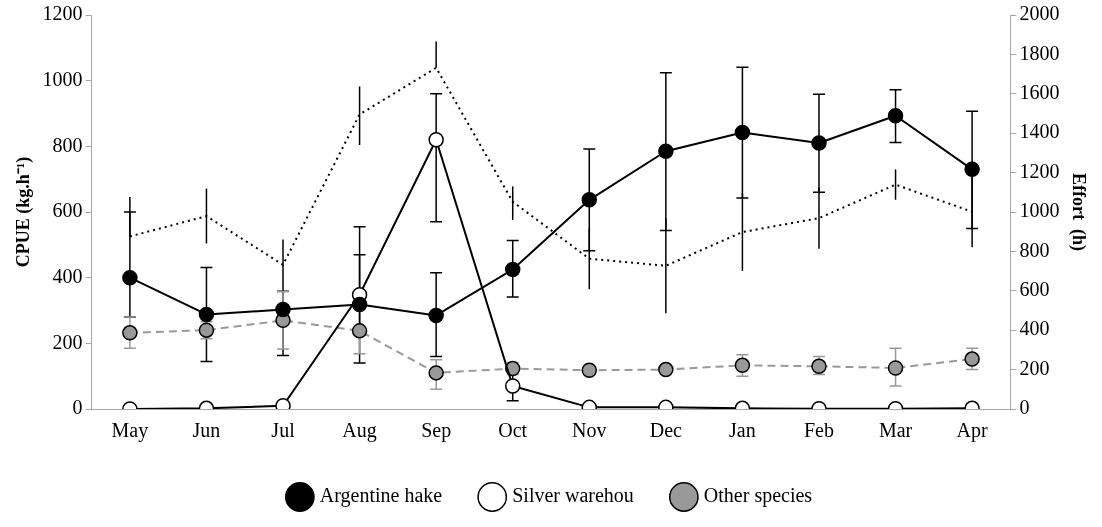 The height and width of the screenshot is (527, 1102). I want to click on x-tick-label: Jan, so click(742, 430).